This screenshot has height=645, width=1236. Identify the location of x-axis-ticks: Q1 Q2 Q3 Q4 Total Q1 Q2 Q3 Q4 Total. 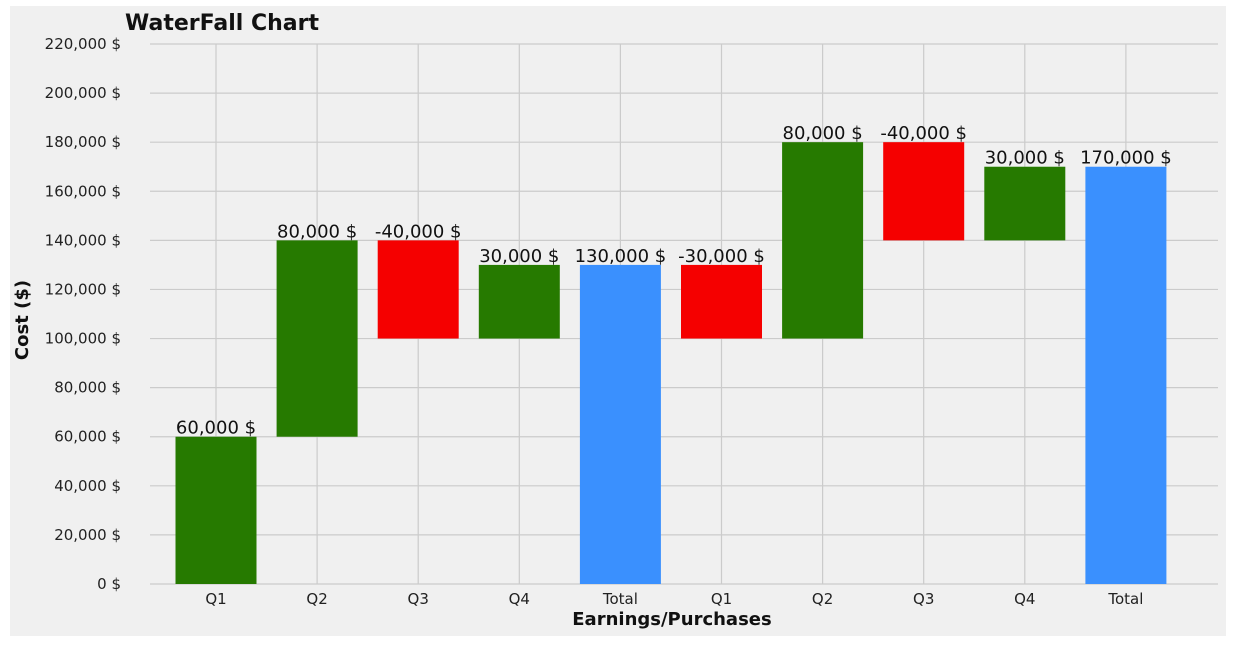
(674, 599).